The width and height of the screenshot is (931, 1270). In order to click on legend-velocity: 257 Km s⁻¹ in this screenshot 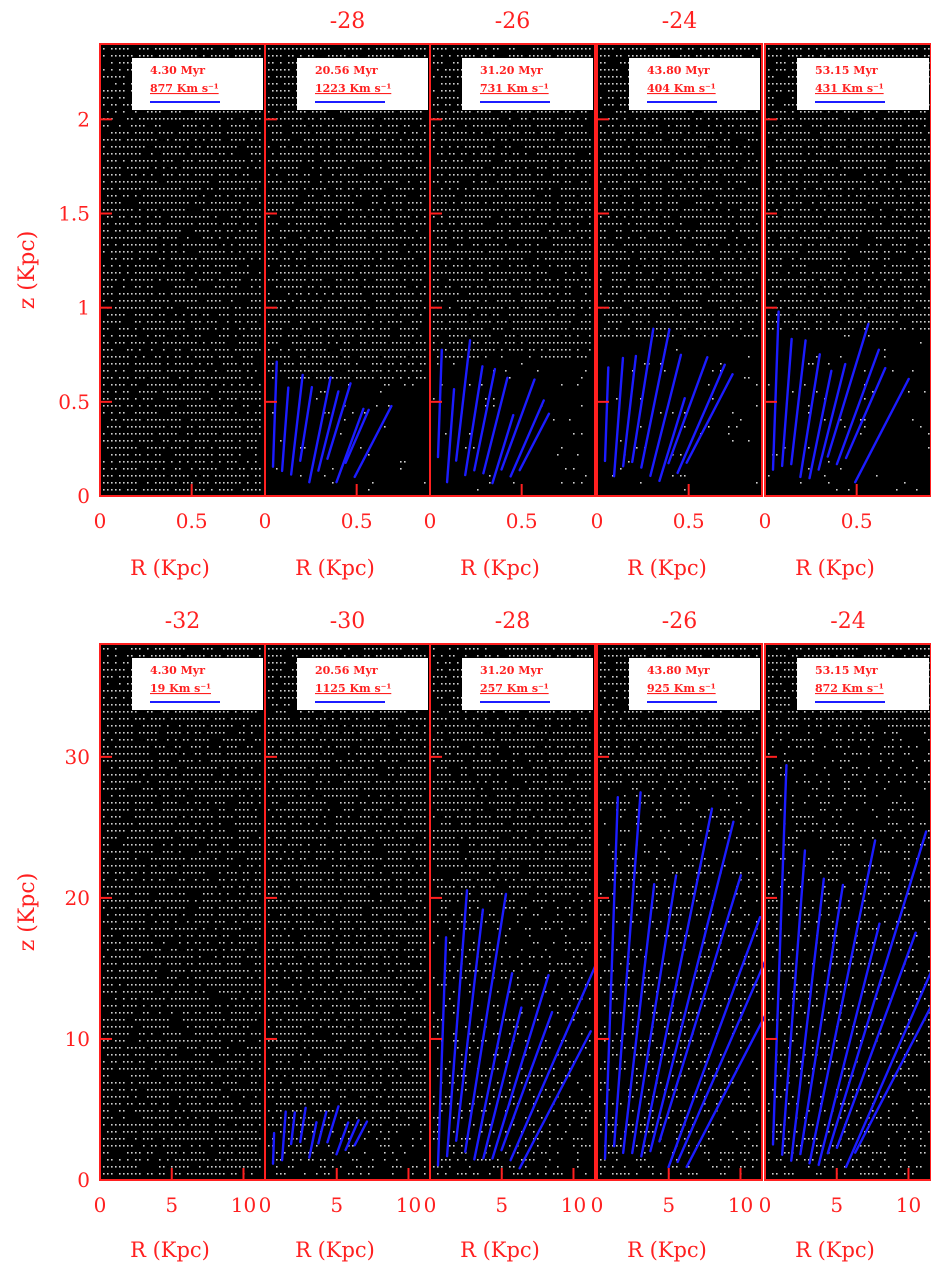, I will do `click(514, 688)`.